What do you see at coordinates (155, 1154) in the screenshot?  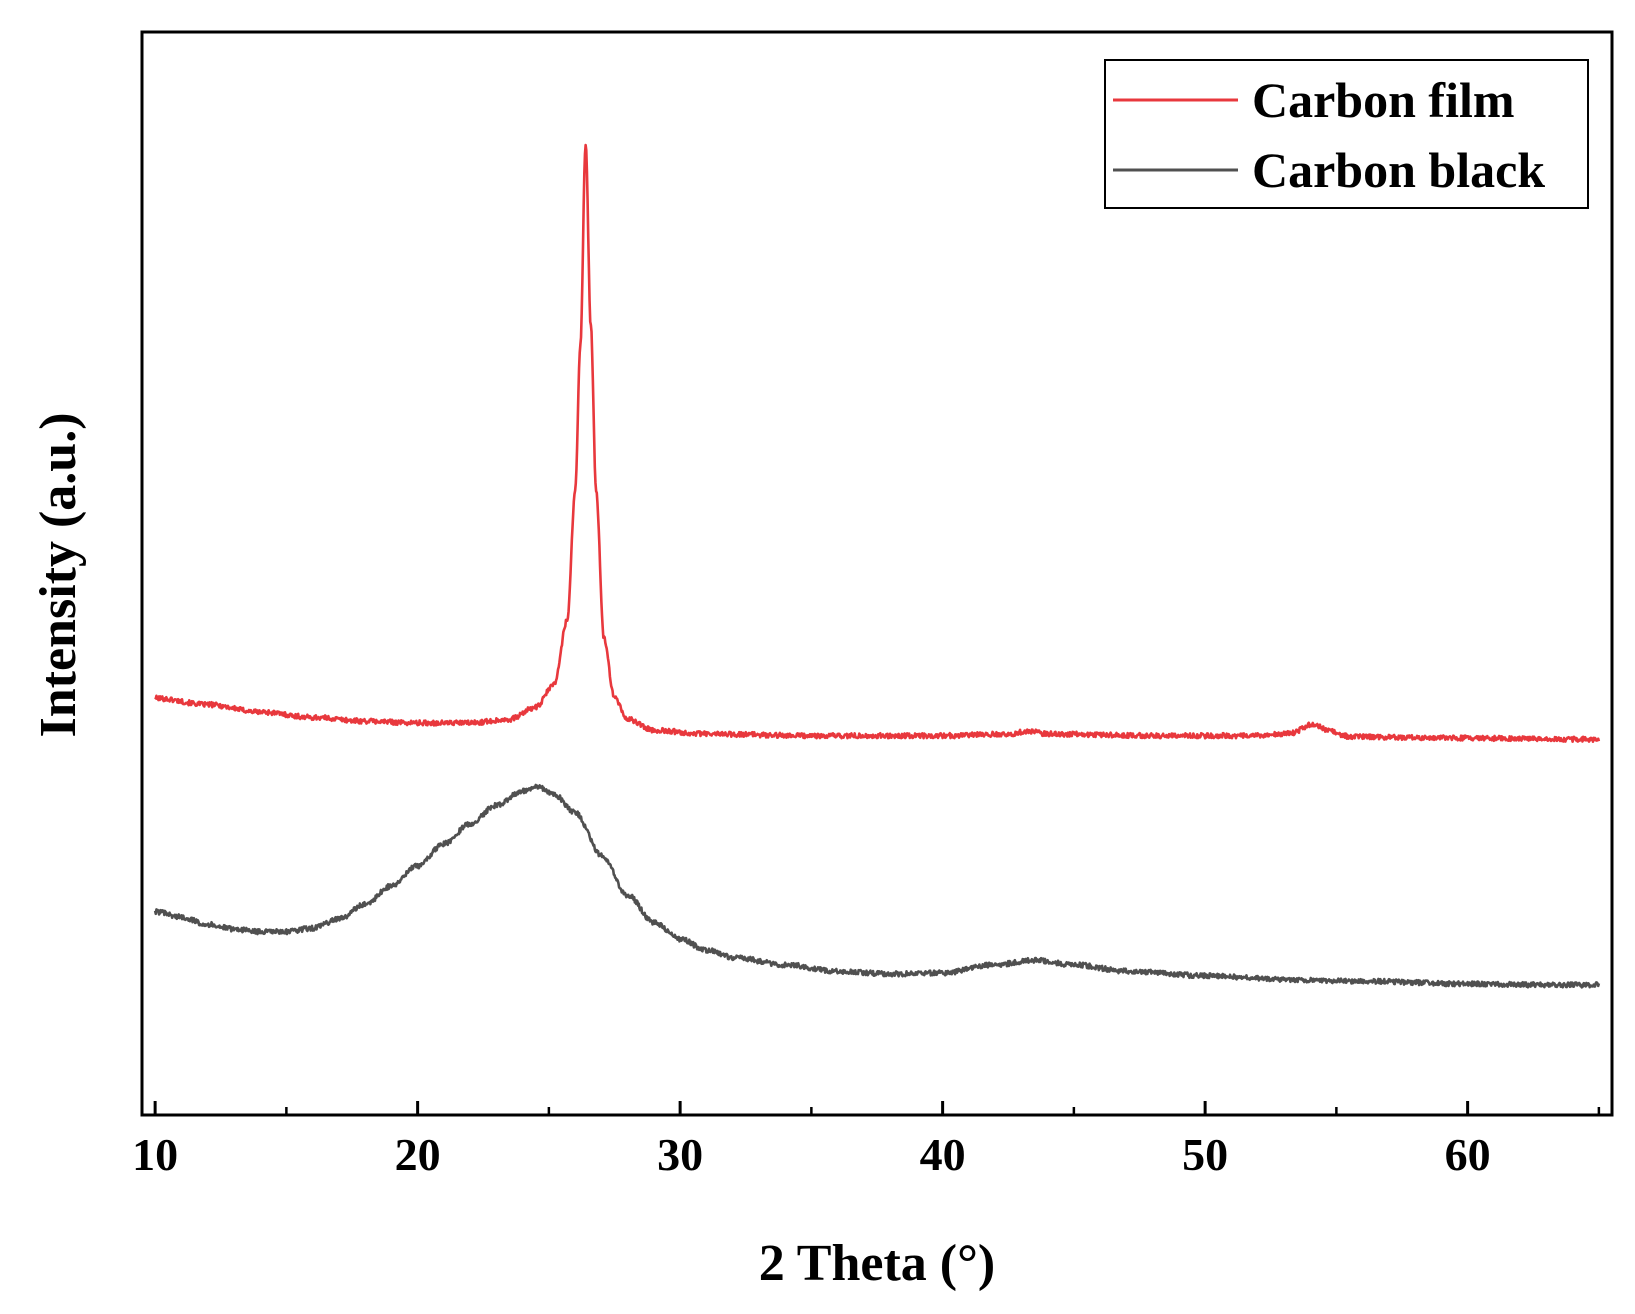 I see `x-tick-label: 10` at bounding box center [155, 1154].